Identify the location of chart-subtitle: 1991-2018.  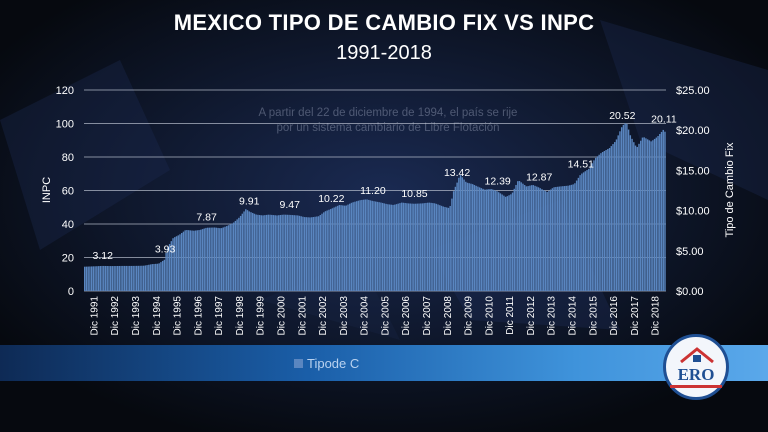
(384, 53).